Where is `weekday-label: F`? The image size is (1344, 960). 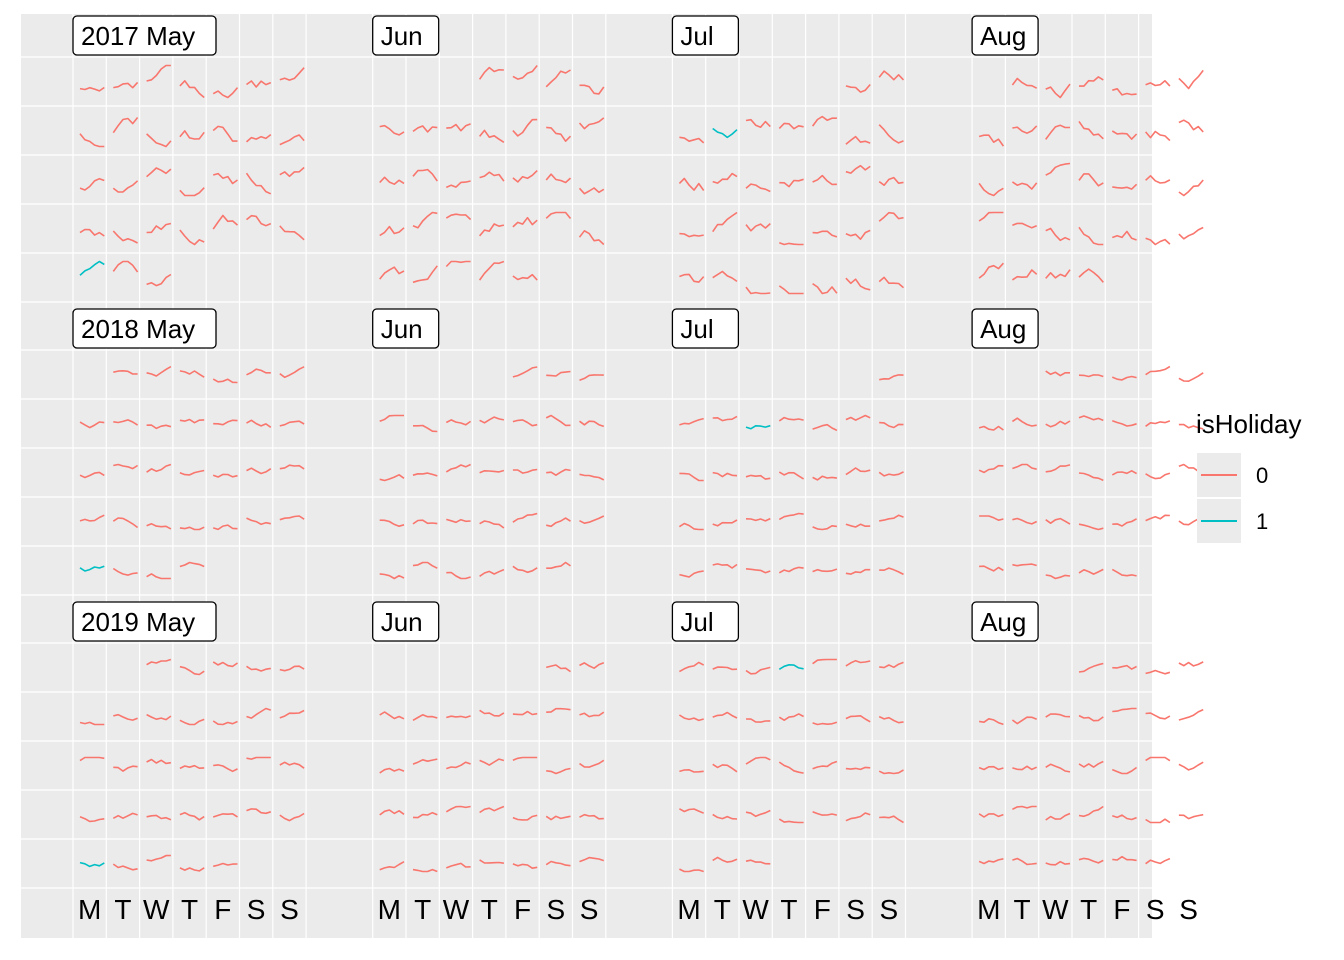
weekday-label: F is located at coordinates (1121, 909).